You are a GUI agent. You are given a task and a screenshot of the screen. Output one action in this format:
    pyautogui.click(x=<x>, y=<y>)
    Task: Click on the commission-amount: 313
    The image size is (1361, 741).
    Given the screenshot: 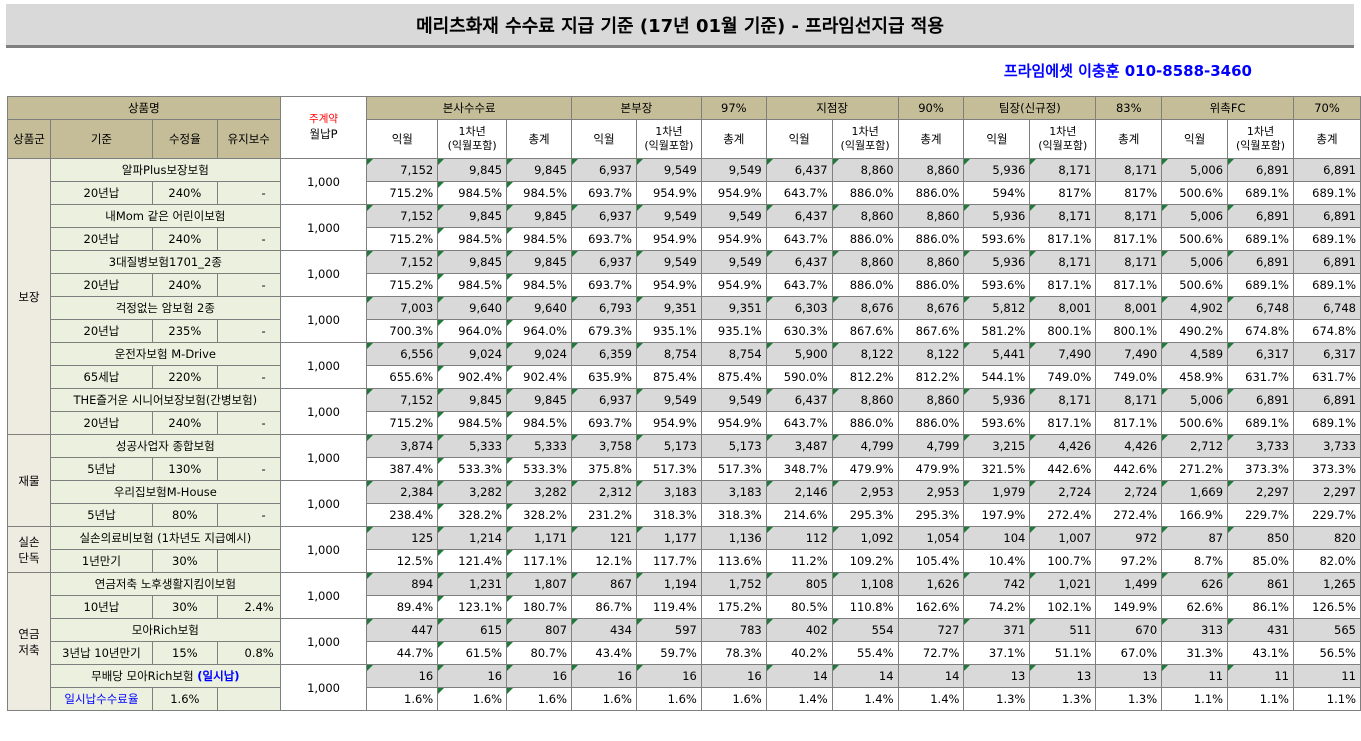 What is the action you would take?
    pyautogui.click(x=1195, y=630)
    